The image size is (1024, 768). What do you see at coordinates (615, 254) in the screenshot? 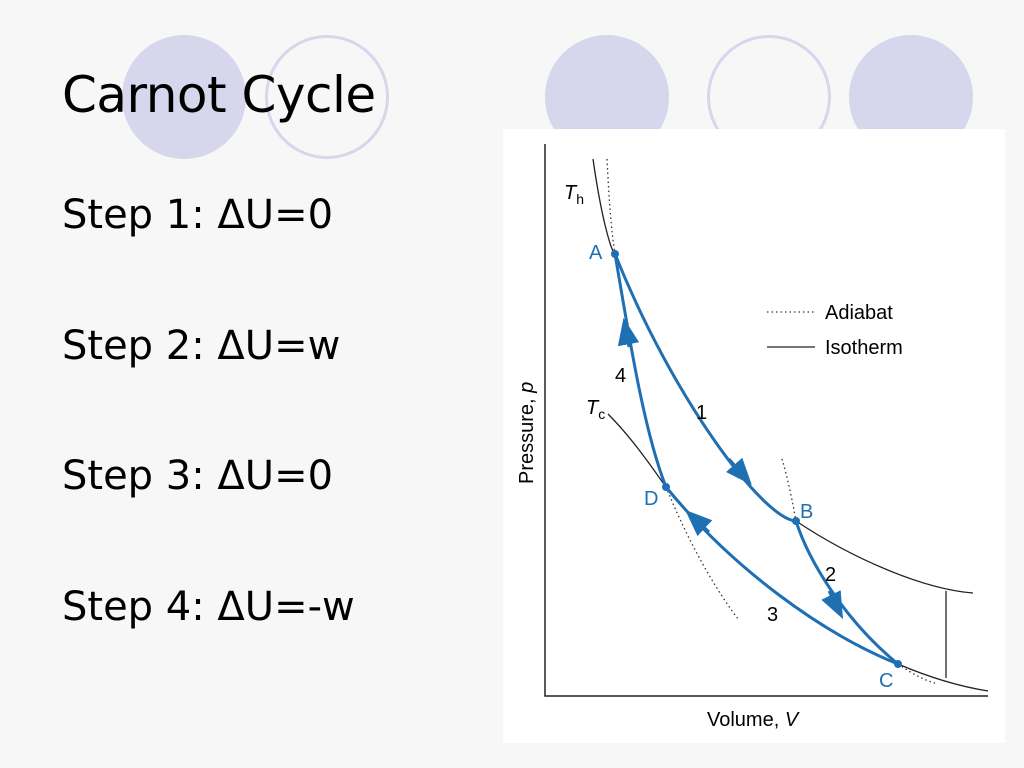
I see `point-a-marker` at bounding box center [615, 254].